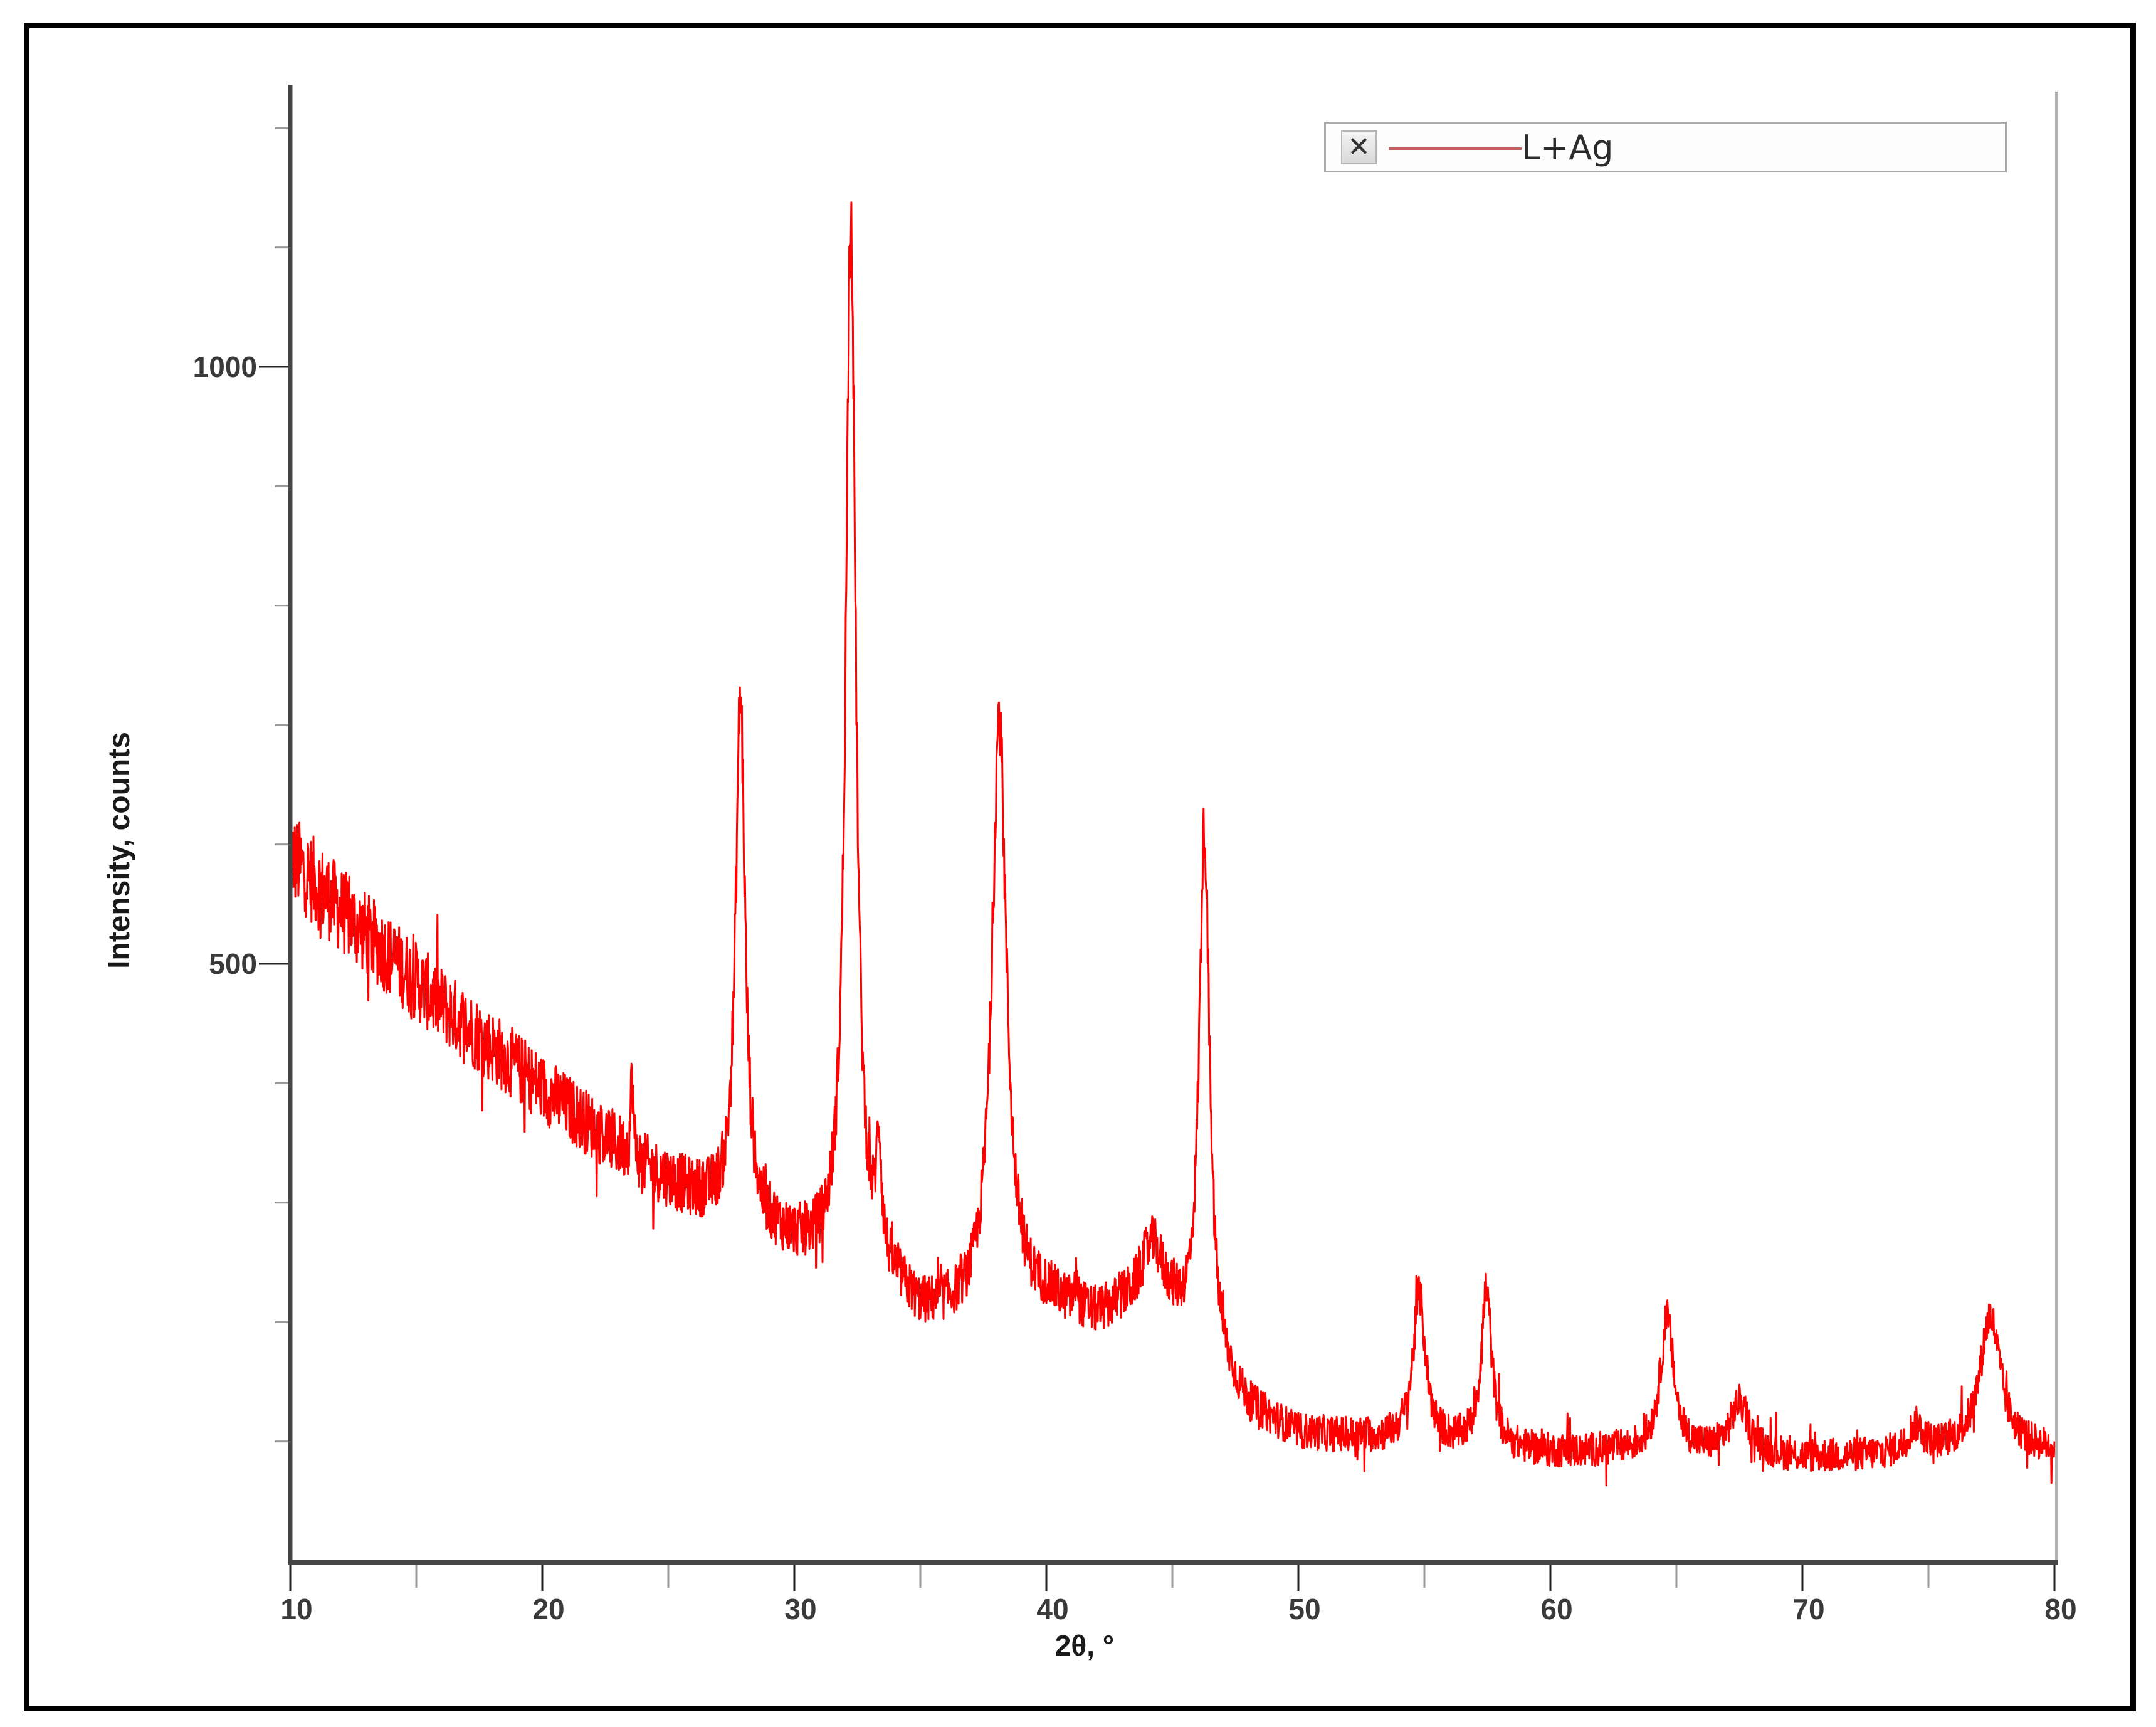  Describe the element at coordinates (1556, 1609) in the screenshot. I see `x-tick-label: 60` at that location.